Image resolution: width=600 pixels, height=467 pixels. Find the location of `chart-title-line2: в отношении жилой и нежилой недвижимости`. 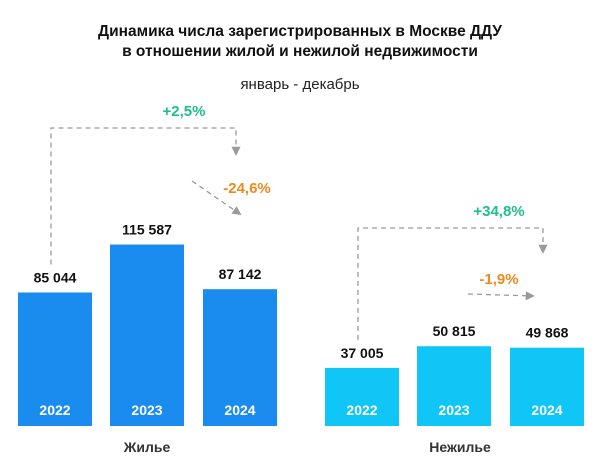

chart-title-line2: в отношении жилой и нежилой недвижимости is located at coordinates (300, 51).